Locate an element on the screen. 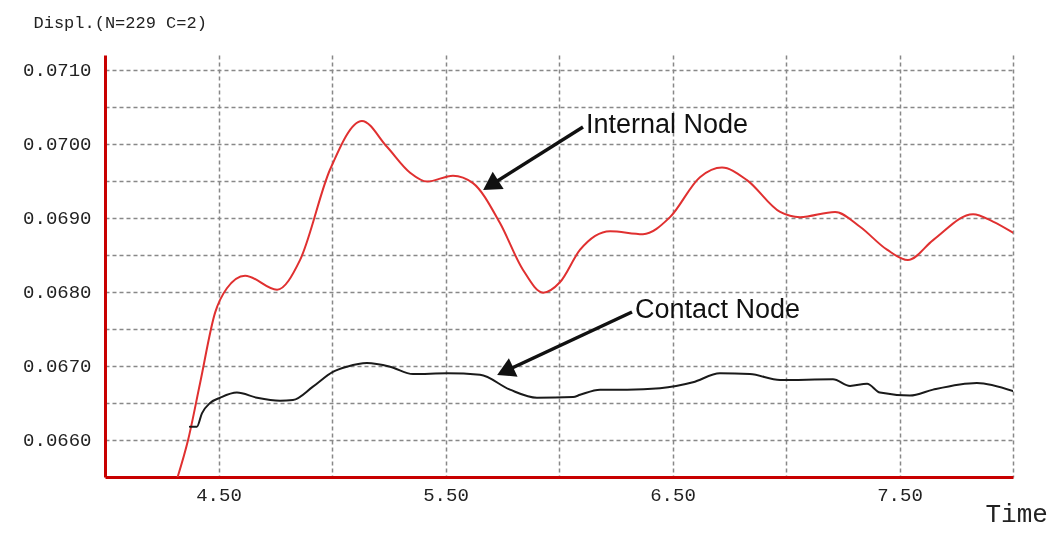 Image resolution: width=1061 pixels, height=534 pixels. y-tick-label: 0.0690 is located at coordinates (57, 219).